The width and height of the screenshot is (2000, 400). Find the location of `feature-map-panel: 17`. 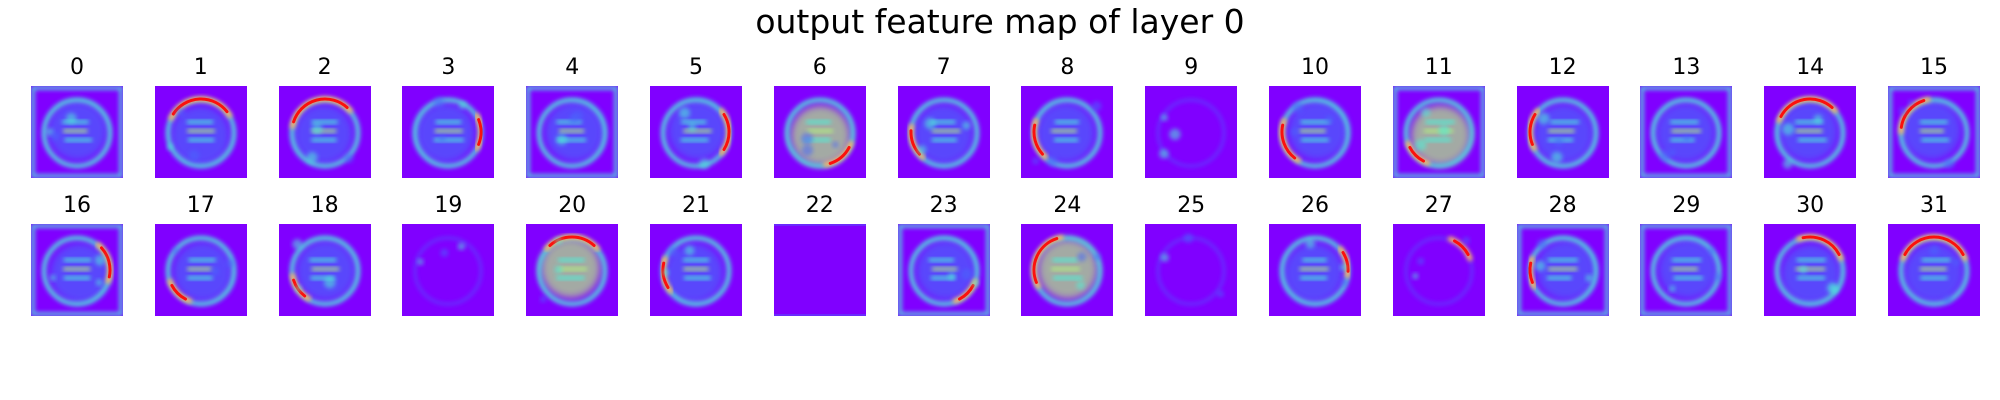

feature-map-panel: 17 is located at coordinates (200, 254).